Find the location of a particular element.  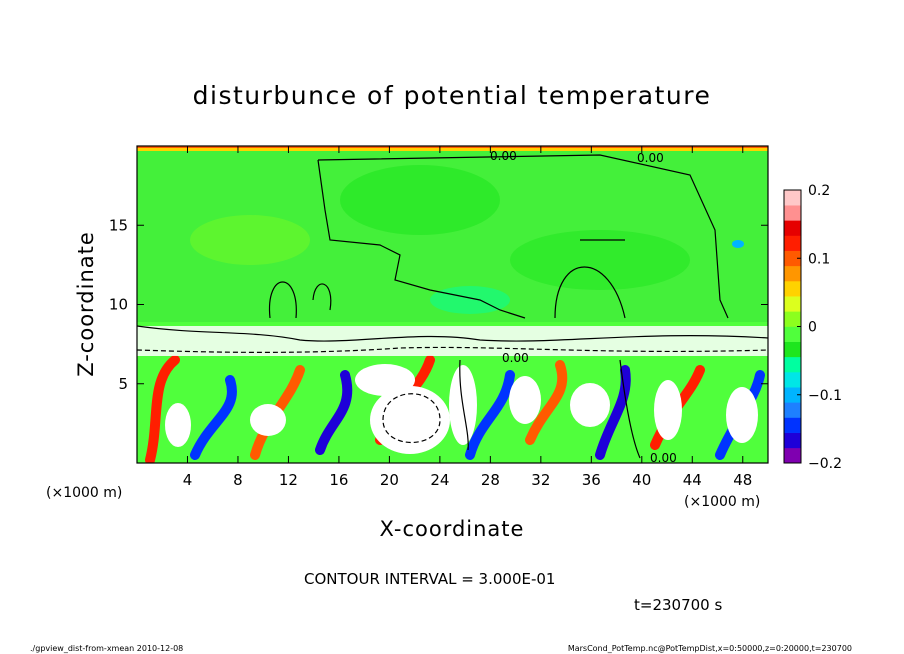

chart-title: disturbunce of potential temperature is located at coordinates (452, 95).